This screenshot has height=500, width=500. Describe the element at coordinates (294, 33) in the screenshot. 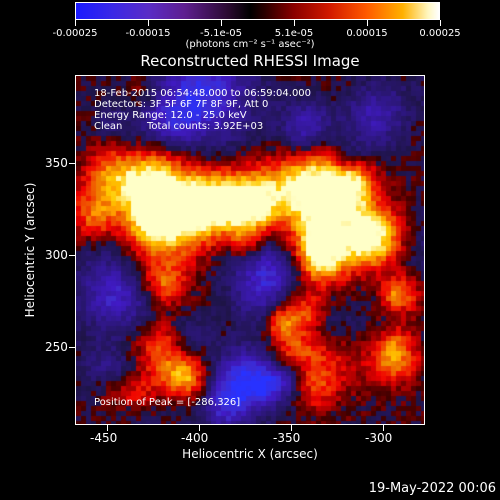

I see `colorbar-tick-label: 5.1e-05` at that location.